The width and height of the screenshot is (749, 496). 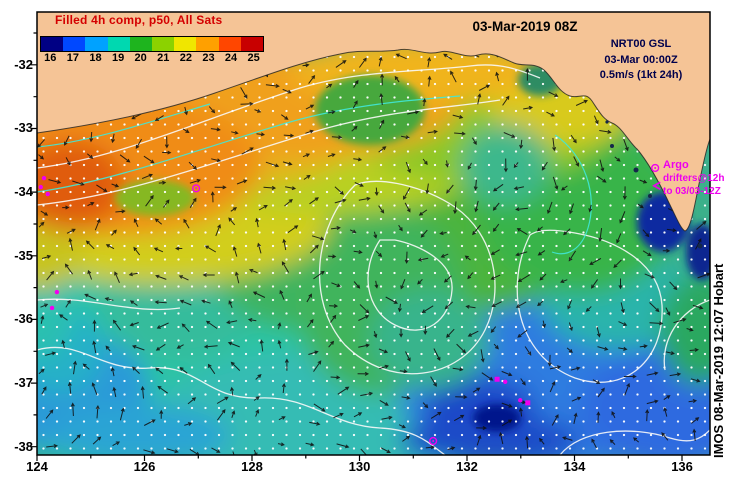 What do you see at coordinates (139, 20) in the screenshot?
I see `colorbar-title: Filled 4h comp, p50, All Sats` at bounding box center [139, 20].